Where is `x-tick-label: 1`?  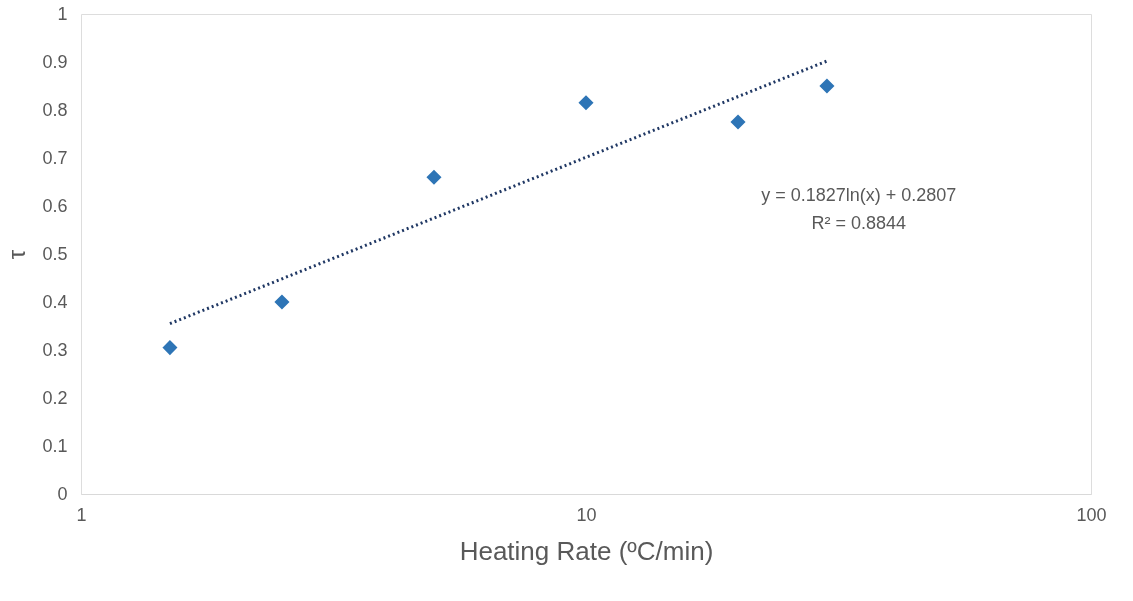
x-tick-label: 1 is located at coordinates (81, 514).